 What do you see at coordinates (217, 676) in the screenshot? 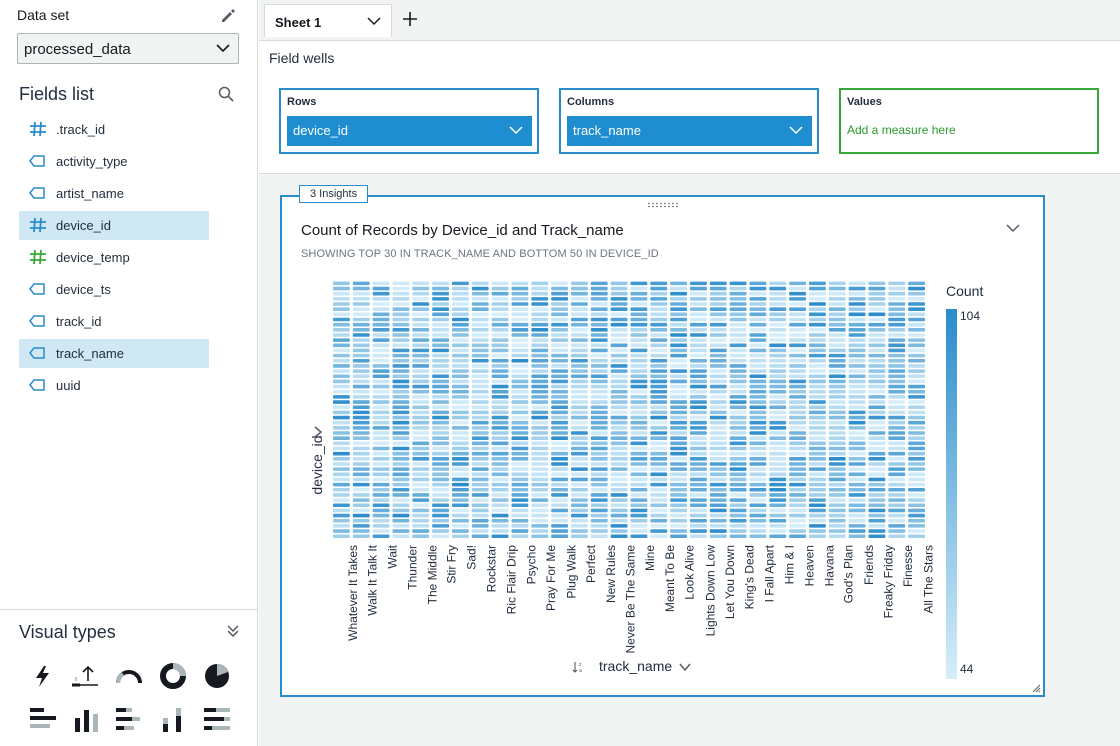
I see `pie-chart-icon` at bounding box center [217, 676].